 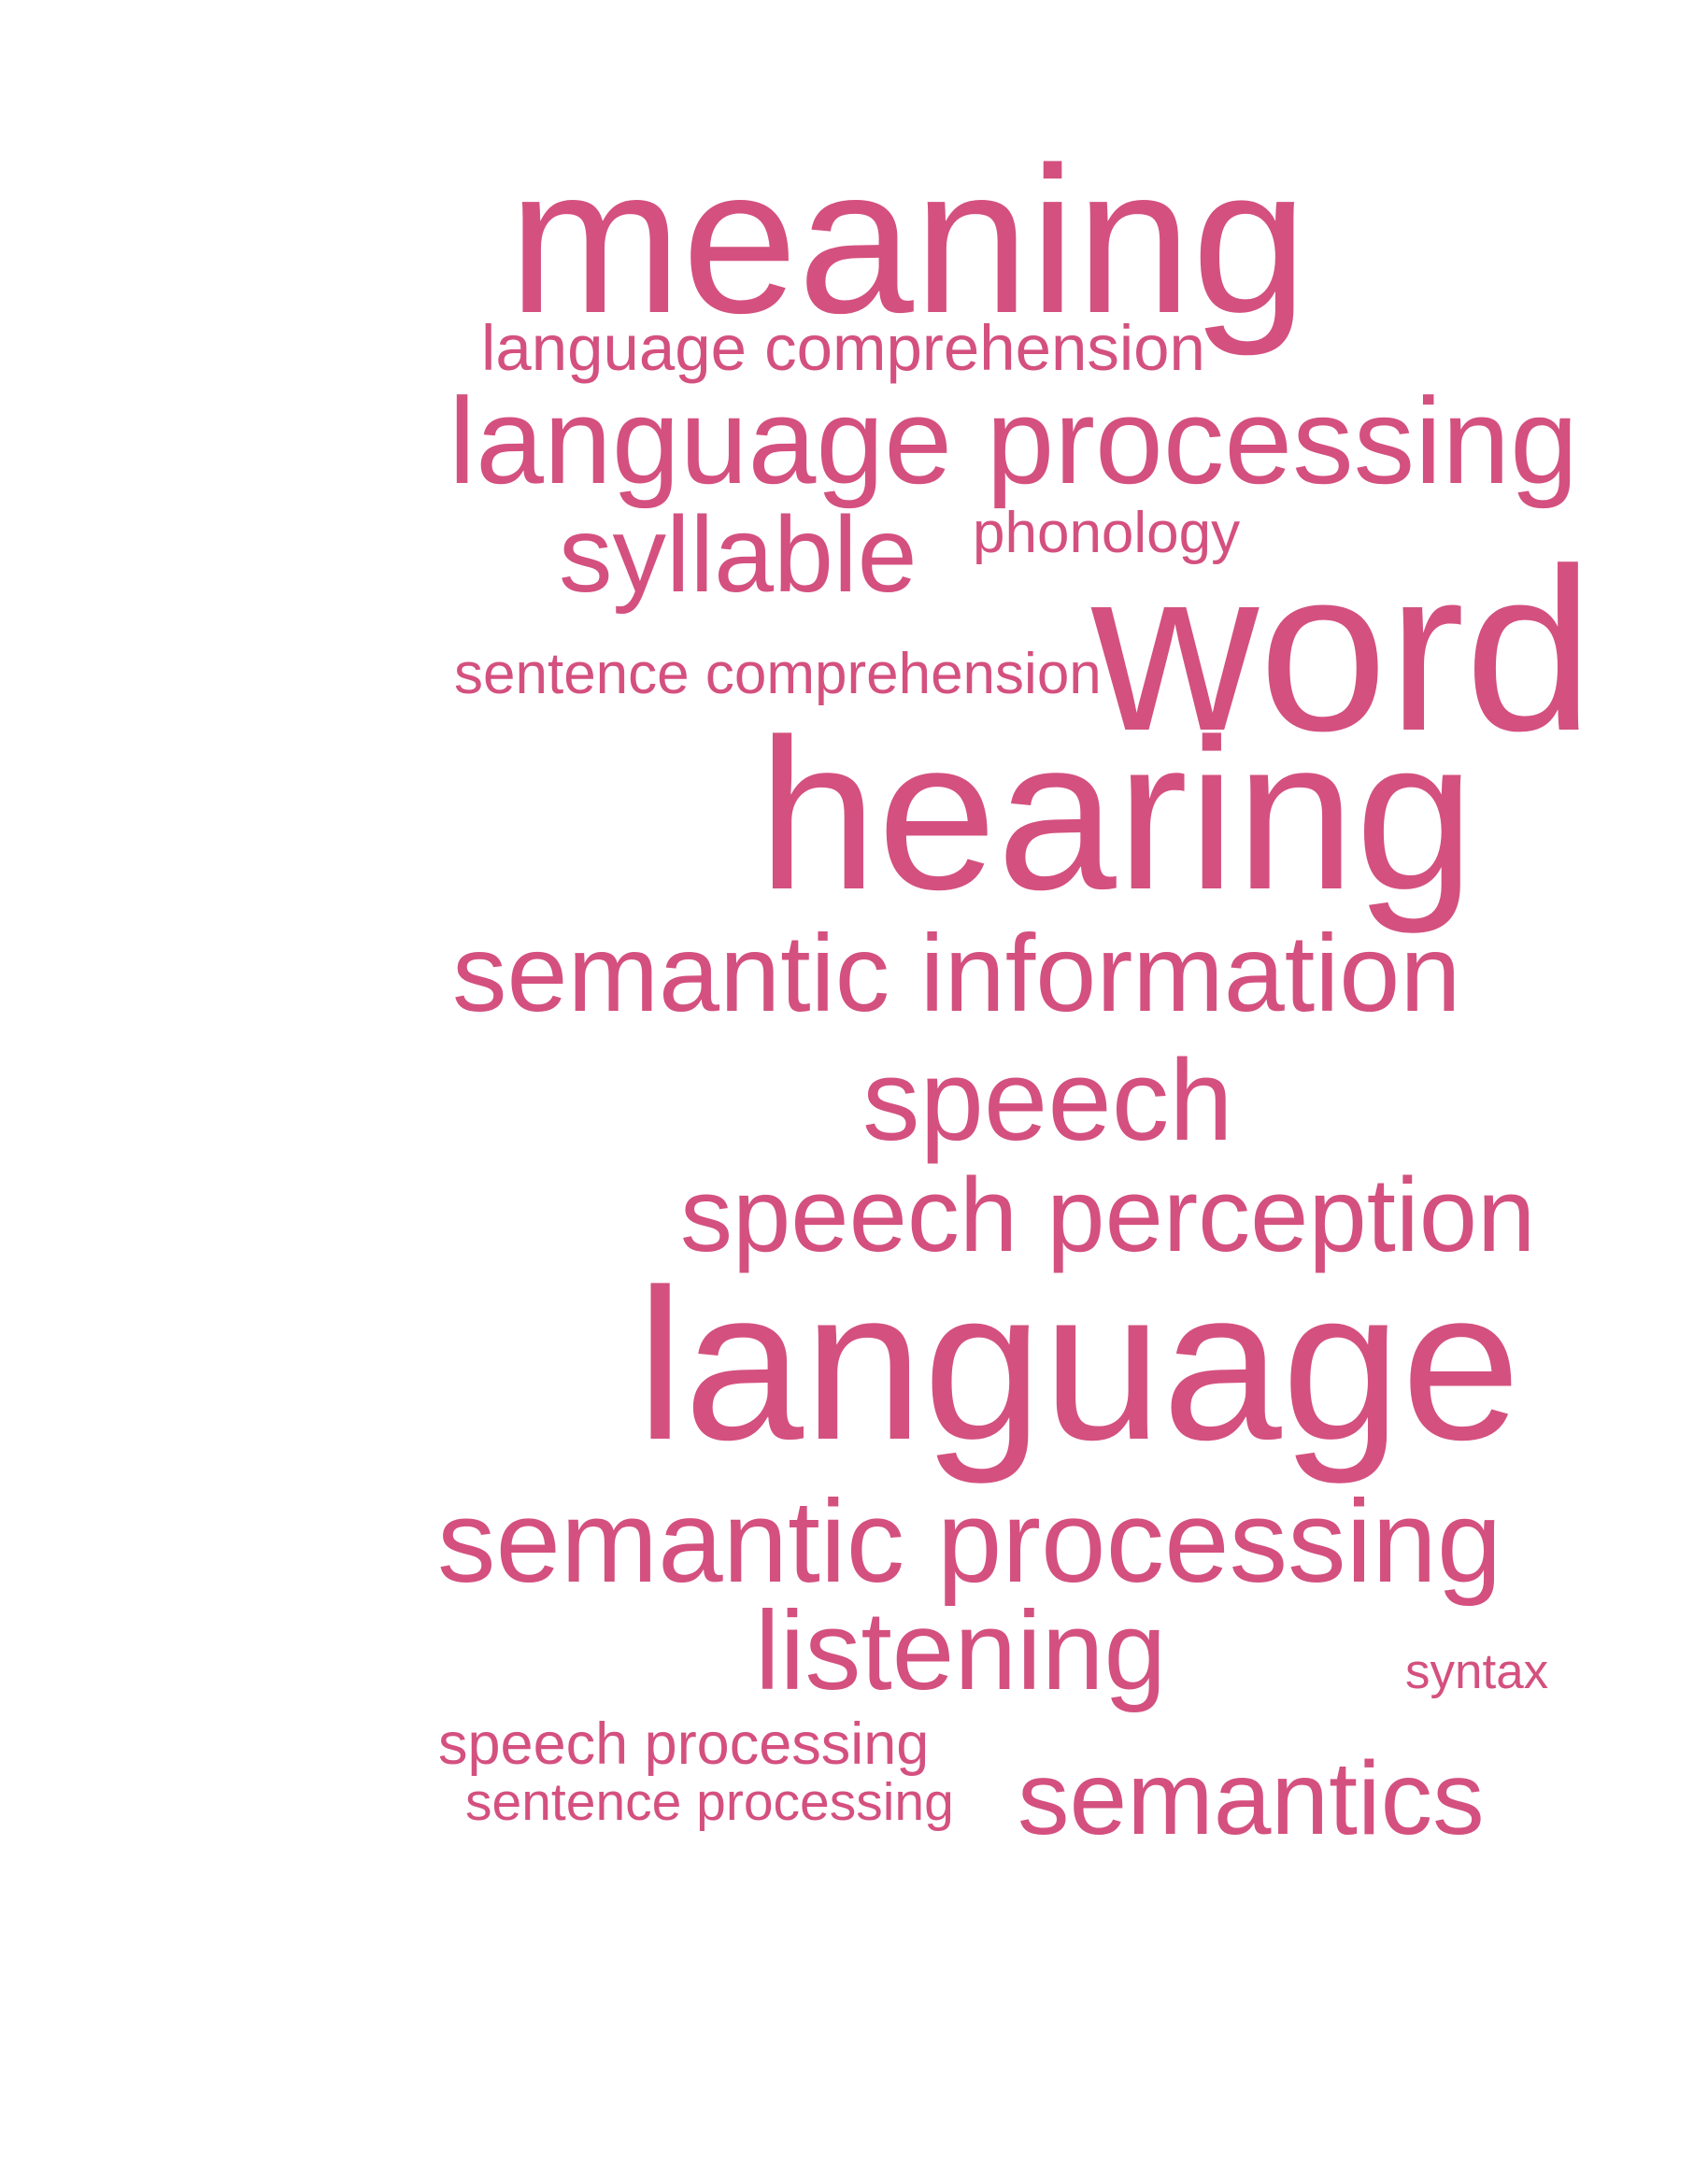 What do you see at coordinates (739, 555) in the screenshot?
I see `word-syllable: syllable` at bounding box center [739, 555].